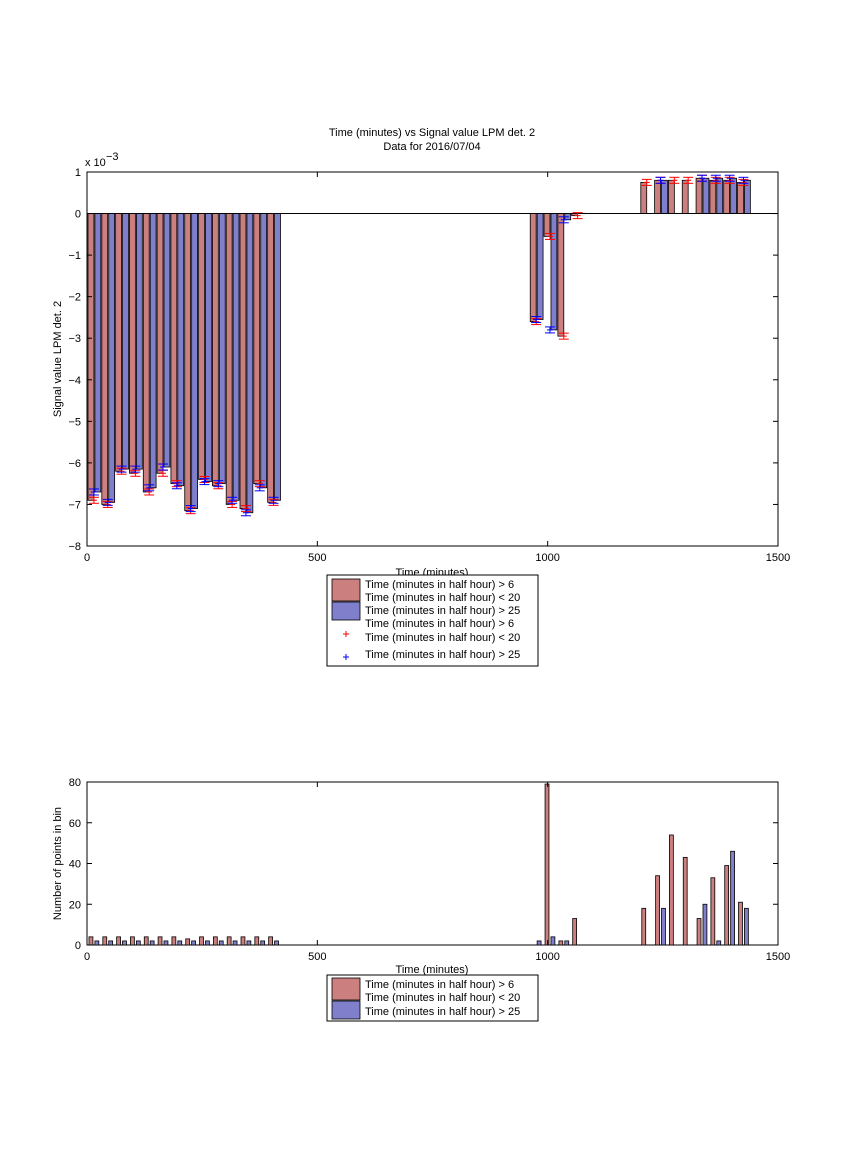 This screenshot has height=1152, width=864. What do you see at coordinates (547, 957) in the screenshot?
I see `plot2-xtick-label: 1000` at bounding box center [547, 957].